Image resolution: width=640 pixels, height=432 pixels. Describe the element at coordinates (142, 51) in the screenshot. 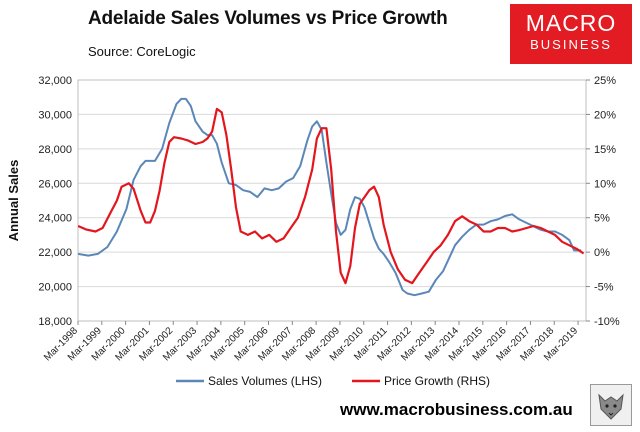

I see `chart-source: Source: CoreLogic` at that location.